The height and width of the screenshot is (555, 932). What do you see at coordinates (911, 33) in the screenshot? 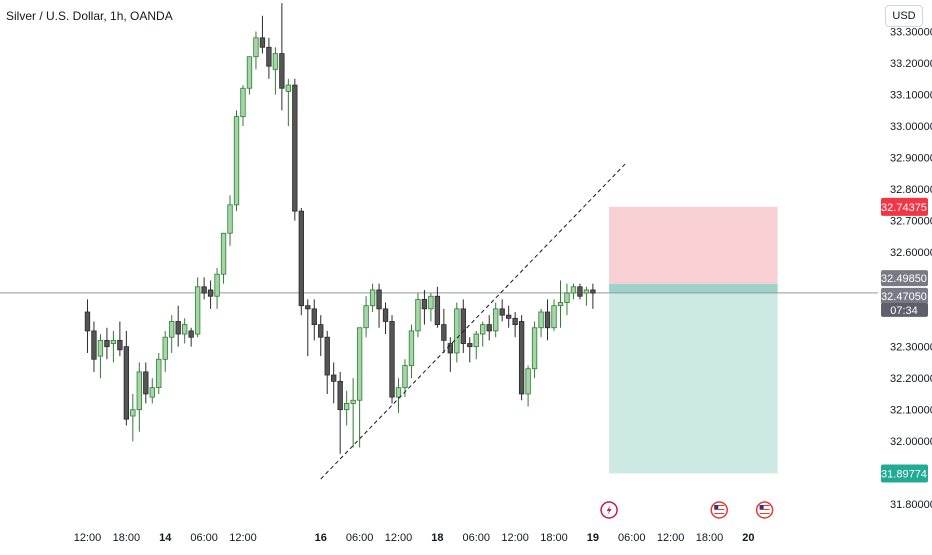
I see `y-tick-label: 33.30000` at bounding box center [911, 33].